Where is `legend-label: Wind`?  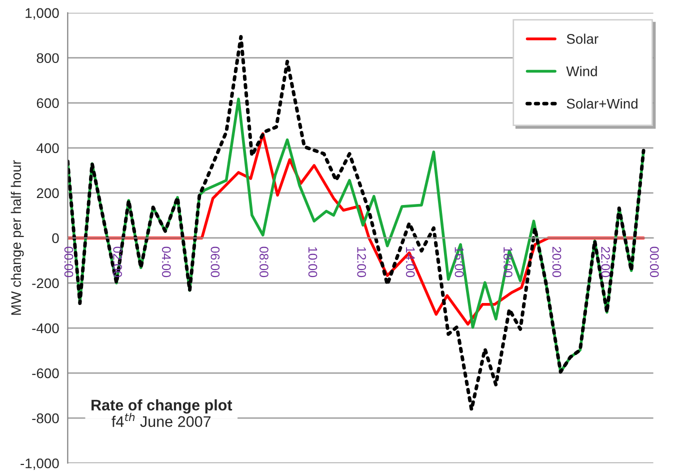 legend-label: Wind is located at coordinates (581, 71).